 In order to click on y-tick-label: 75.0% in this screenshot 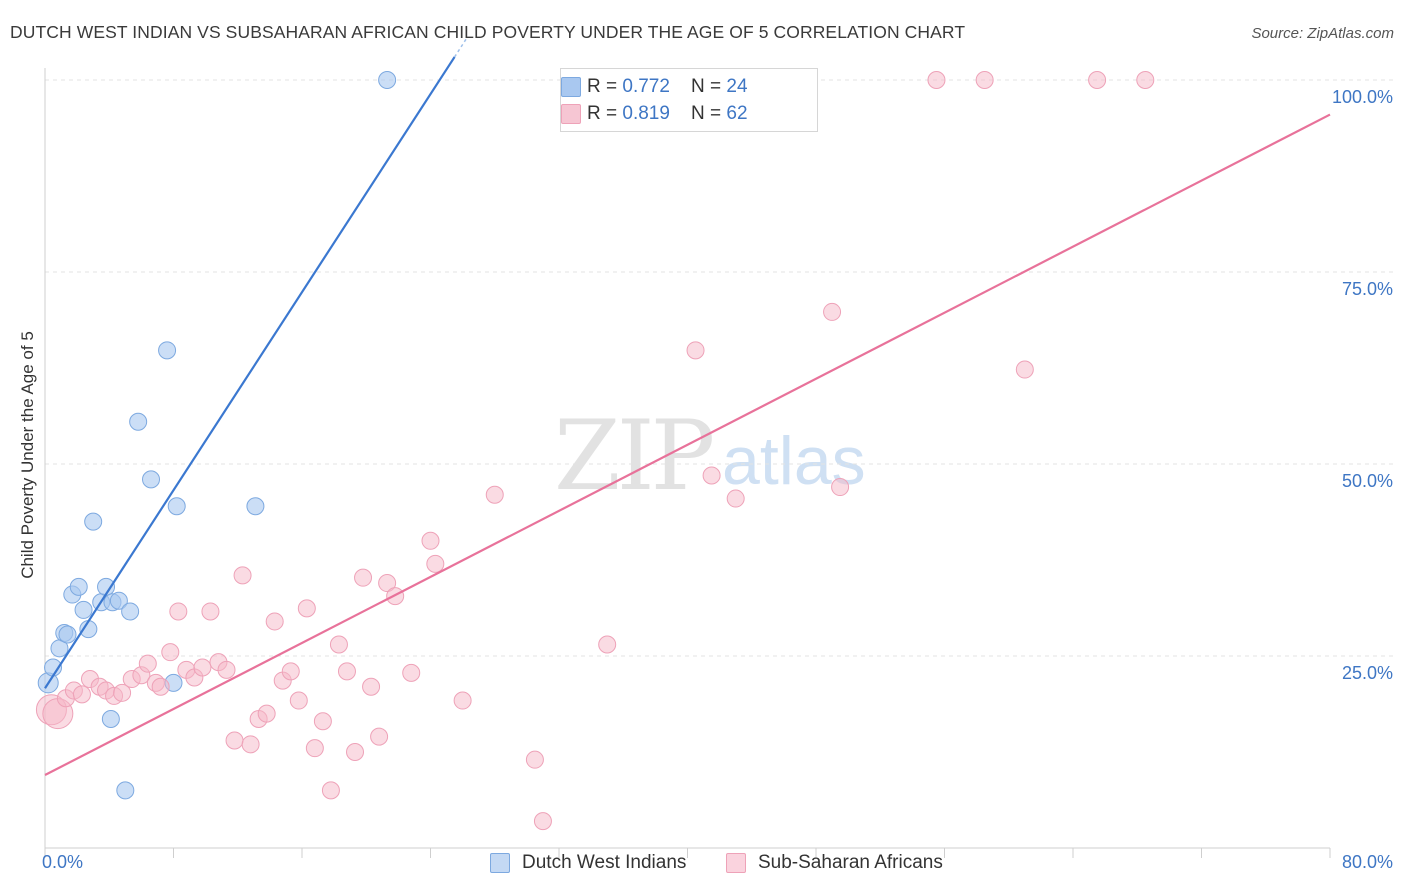, I will do `click(1367, 289)`.